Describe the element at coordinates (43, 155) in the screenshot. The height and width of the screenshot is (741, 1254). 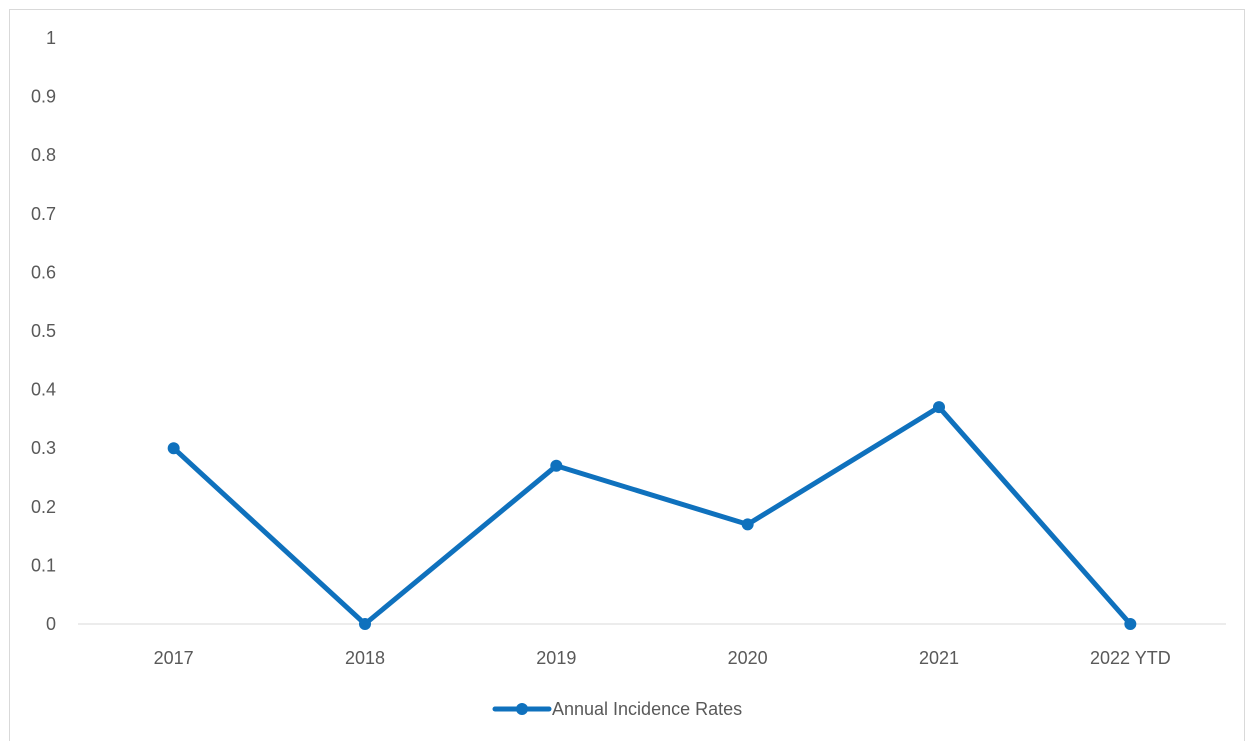
I see `y-tick-label: 0.8` at that location.